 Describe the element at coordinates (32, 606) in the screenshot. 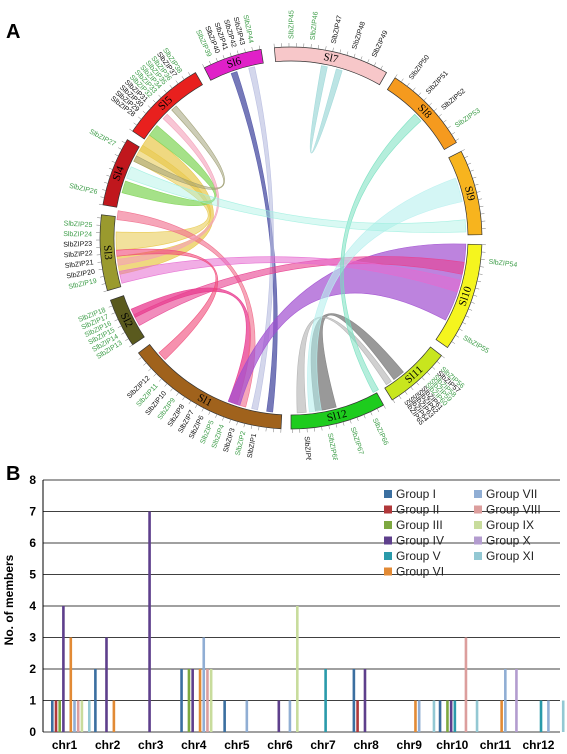

I see `y-tick-label: 4` at that location.